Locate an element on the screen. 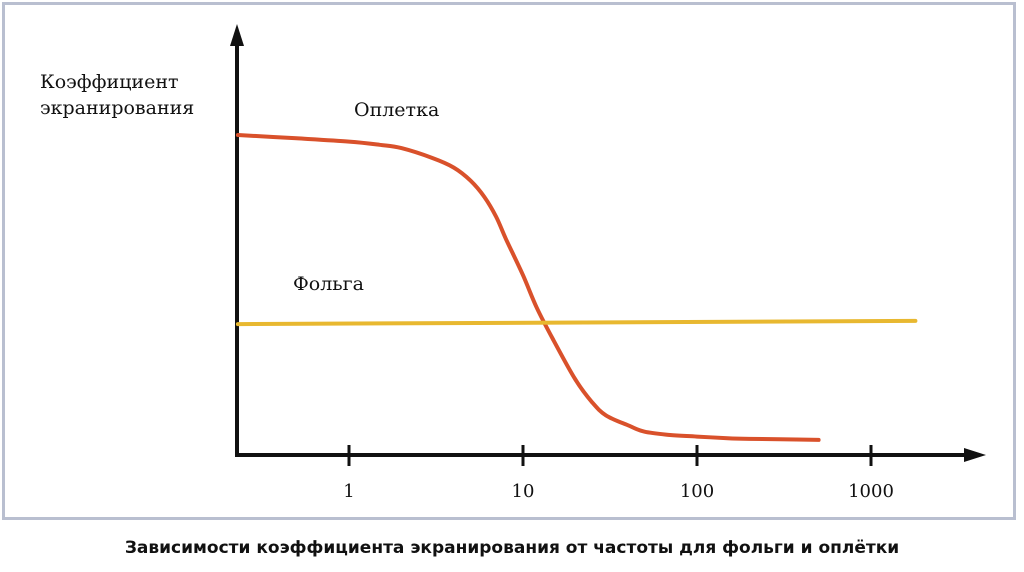 The height and width of the screenshot is (572, 1024). x-tick-label: 1 is located at coordinates (348, 491).